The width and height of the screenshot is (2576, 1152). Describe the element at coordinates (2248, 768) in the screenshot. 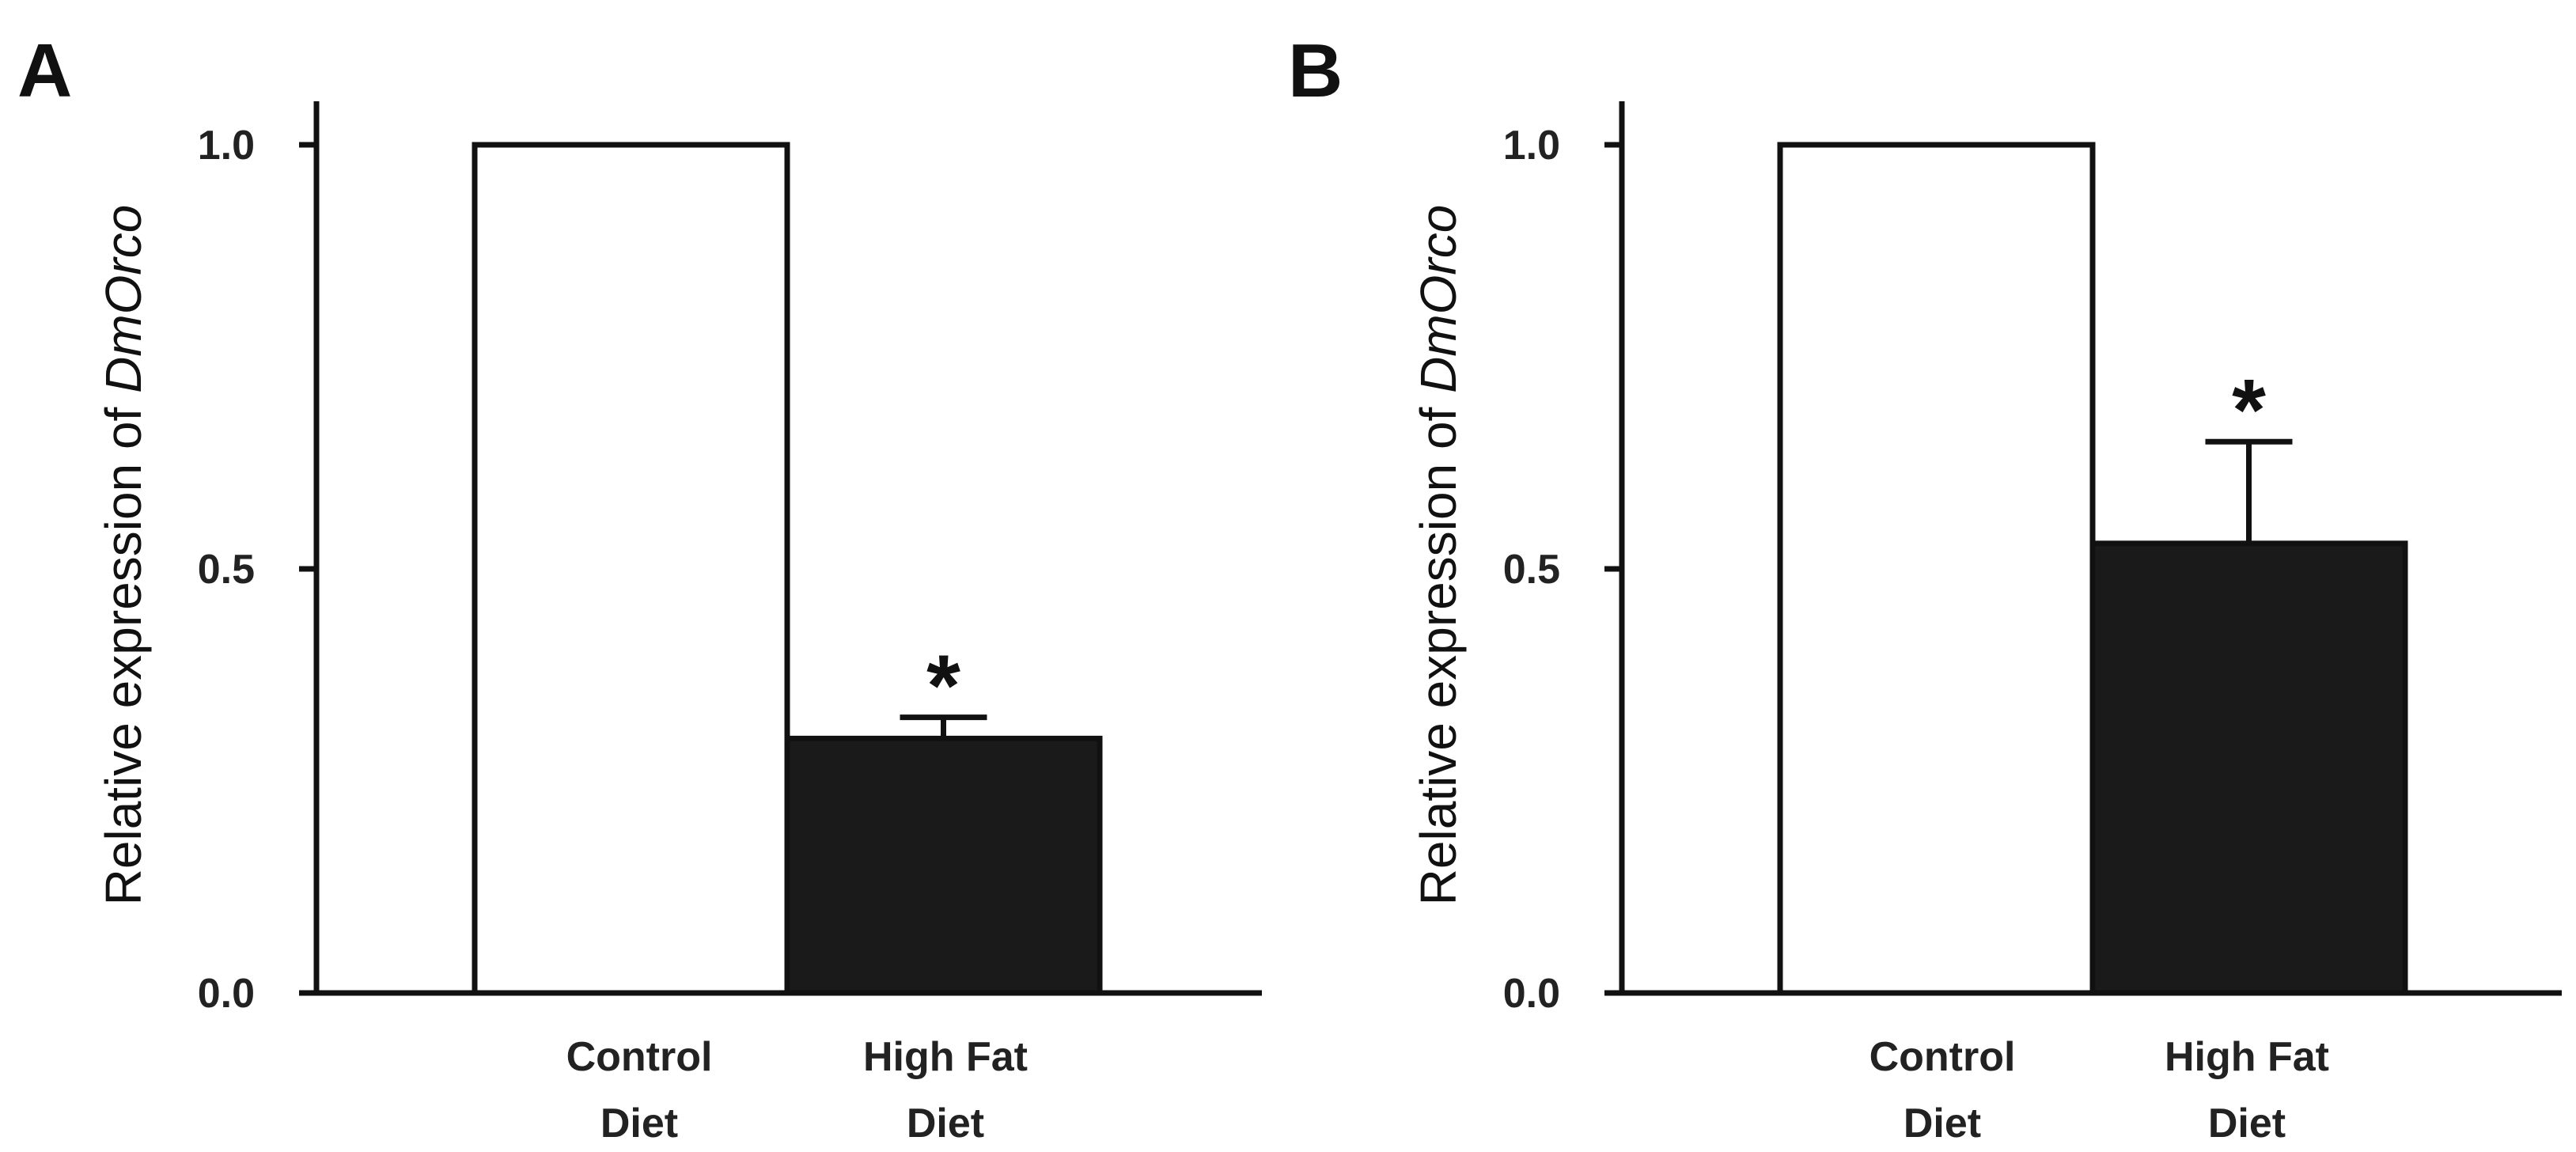

I see `panel-b-bar-high-fat` at that location.